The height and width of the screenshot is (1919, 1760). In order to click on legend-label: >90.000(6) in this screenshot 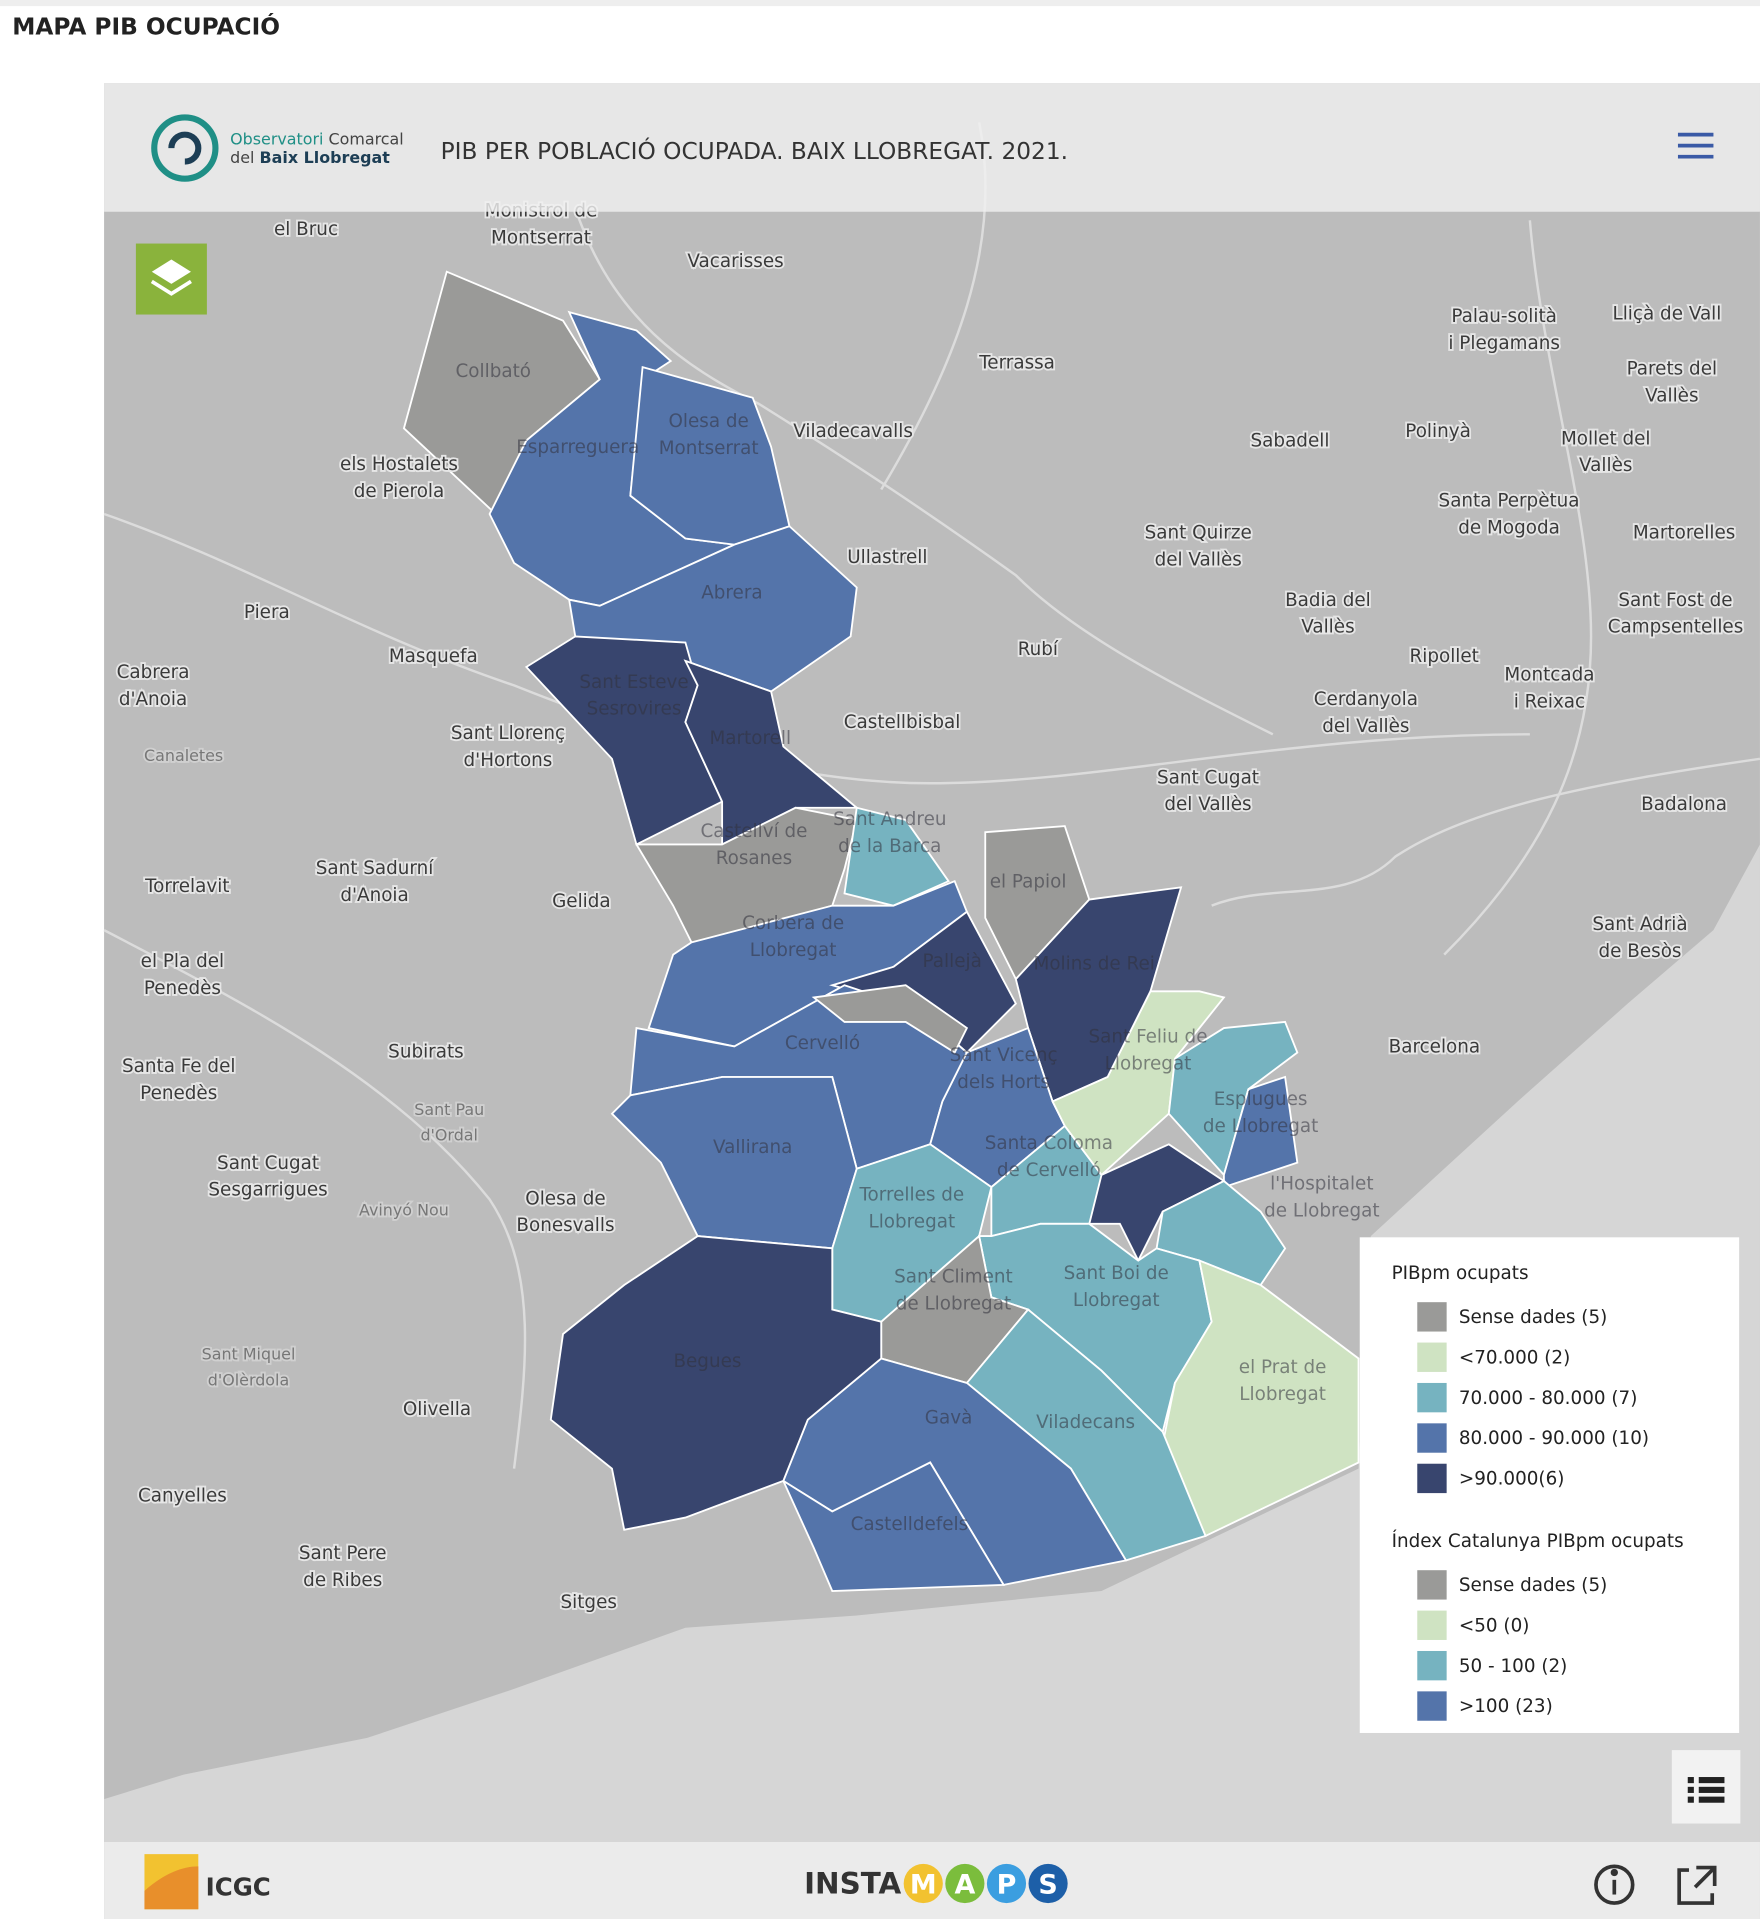, I will do `click(1512, 1479)`.